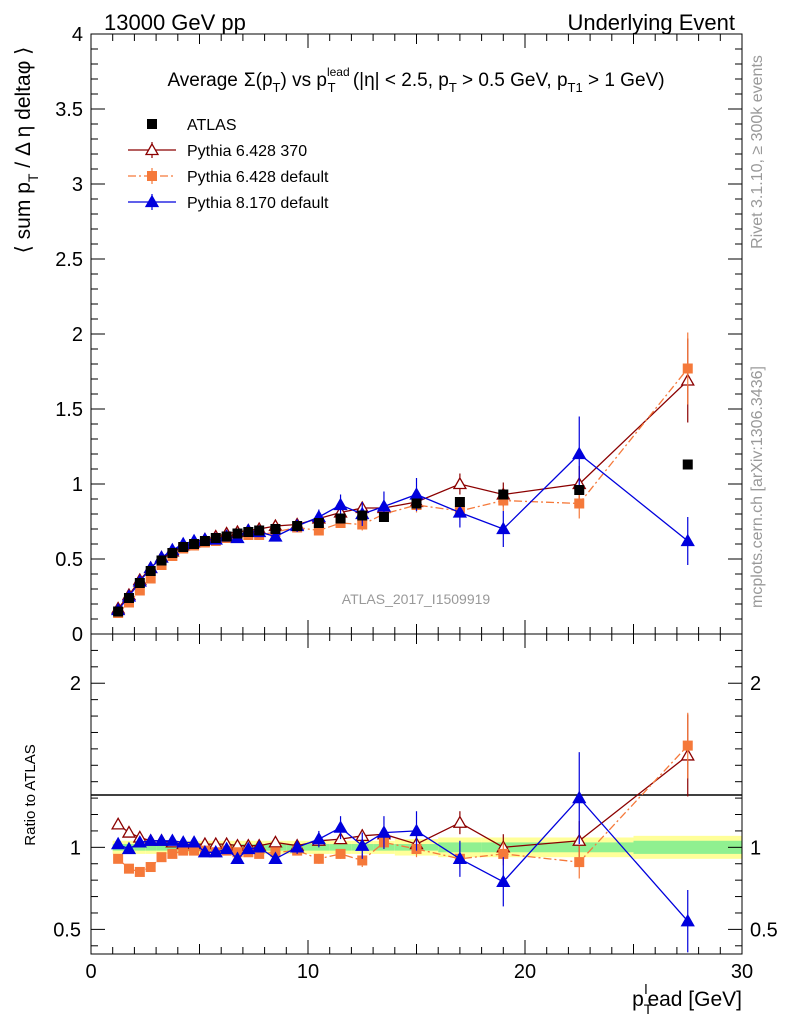 The width and height of the screenshot is (786, 1024). Describe the element at coordinates (26, 150) in the screenshot. I see `main-ylabel: ⟨ sum pT / Δ η deltaφ ⟩` at that location.